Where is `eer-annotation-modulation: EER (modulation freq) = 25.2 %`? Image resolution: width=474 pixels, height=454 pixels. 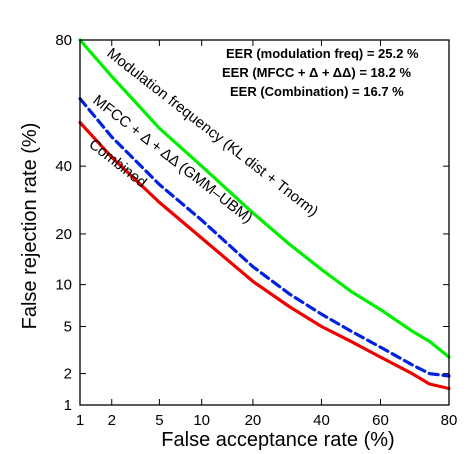
eer-annotation-modulation: EER (modulation freq) = 25.2 % is located at coordinates (322, 53).